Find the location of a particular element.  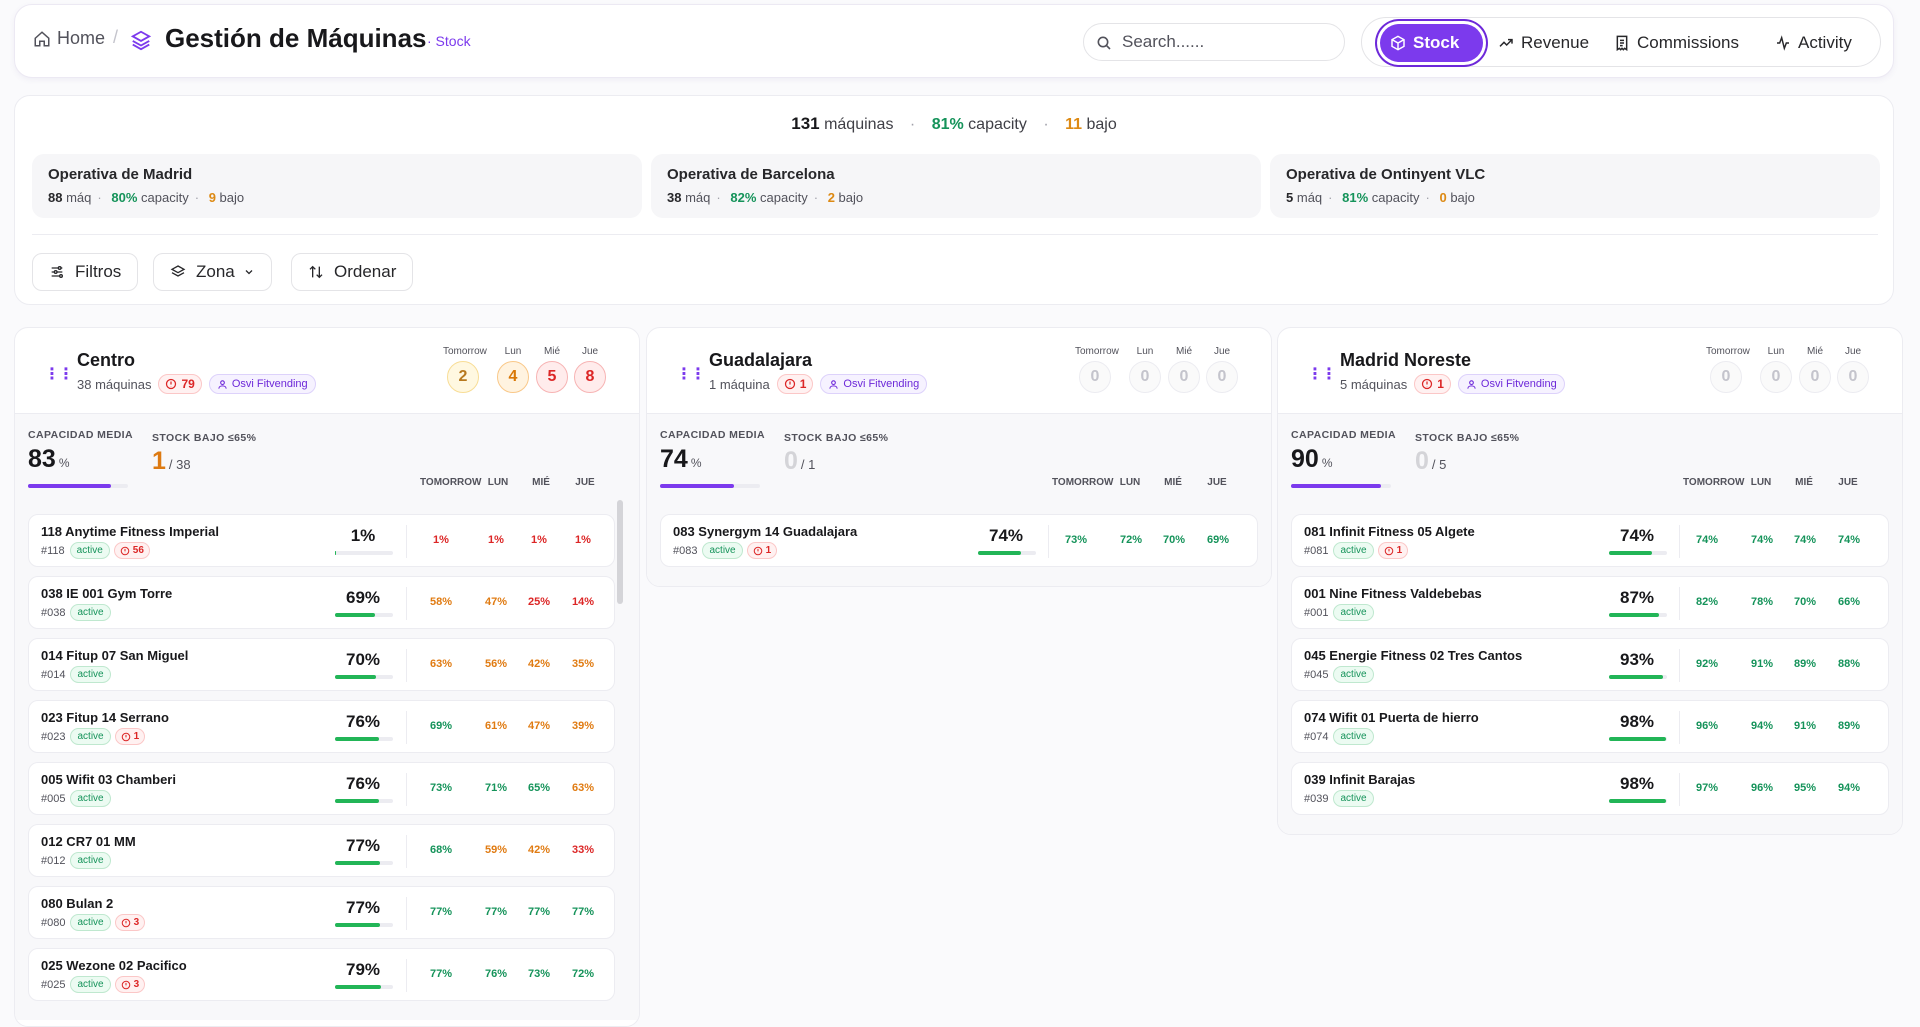

forecast-header: JUE is located at coordinates (585, 482).